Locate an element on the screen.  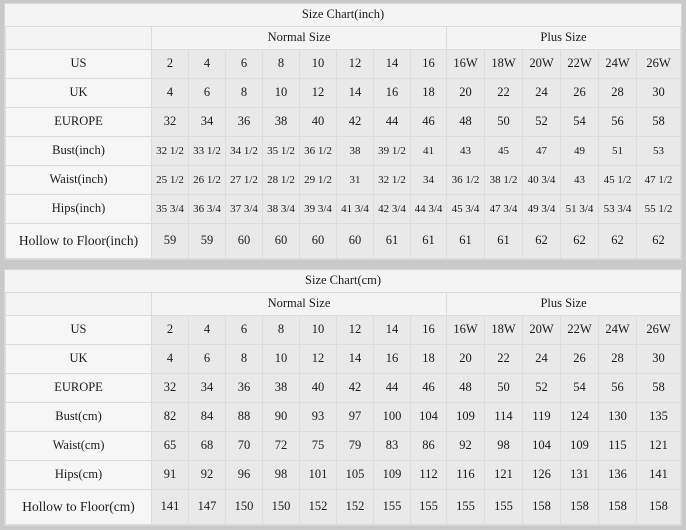
cell: 45 3/4 is located at coordinates (465, 209).